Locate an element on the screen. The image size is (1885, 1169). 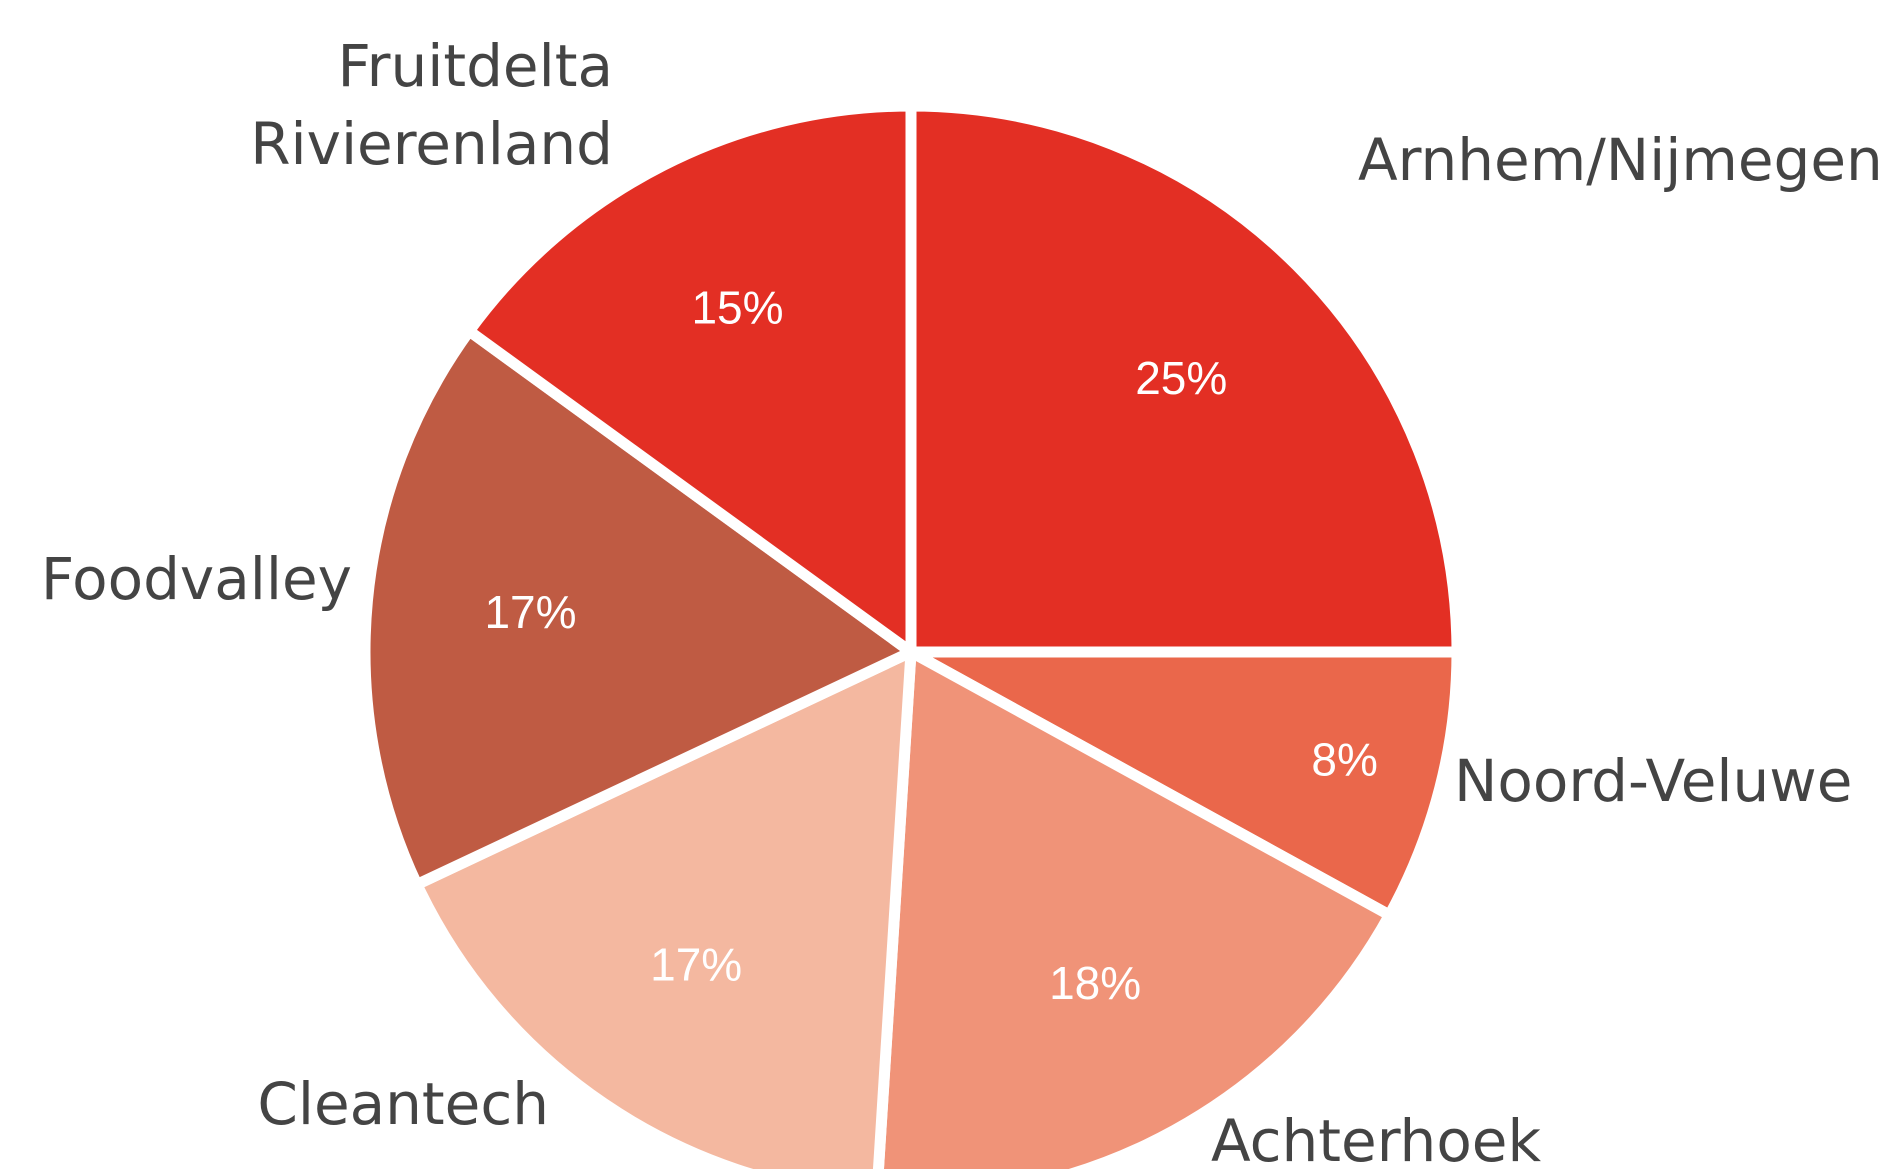
category-label: Arnhem/Nijmegen is located at coordinates (1620, 160).